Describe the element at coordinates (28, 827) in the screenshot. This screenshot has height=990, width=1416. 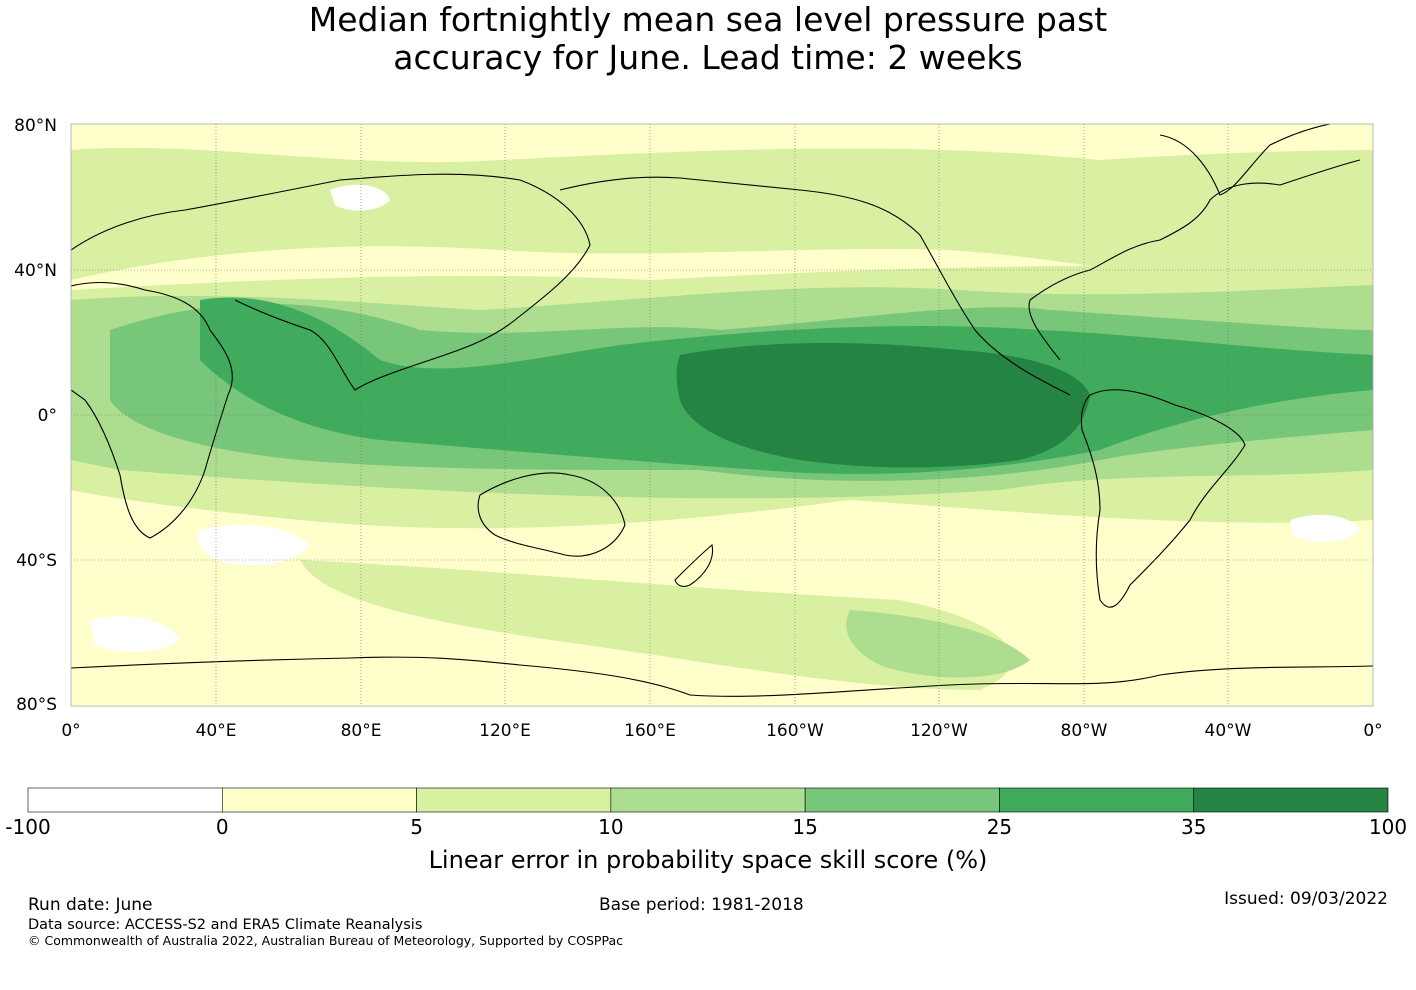
I see `colorbar-tick-label: -100` at that location.